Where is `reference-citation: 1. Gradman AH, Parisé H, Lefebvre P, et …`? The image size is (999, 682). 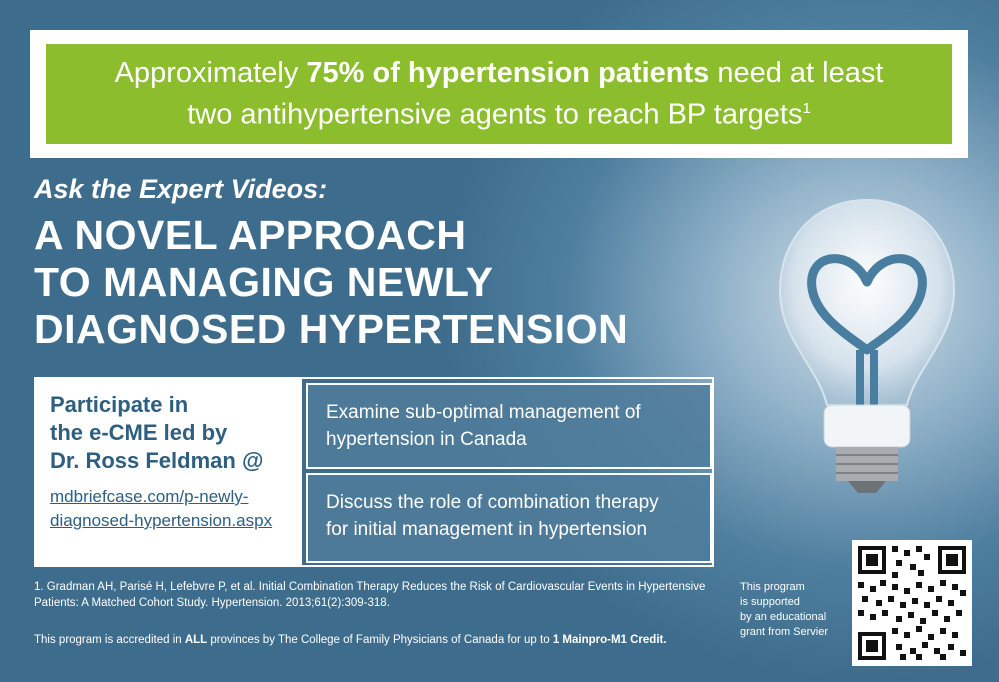
reference-citation: 1. Gradman AH, Parisé H, Lefebvre P, et … is located at coordinates (374, 595).